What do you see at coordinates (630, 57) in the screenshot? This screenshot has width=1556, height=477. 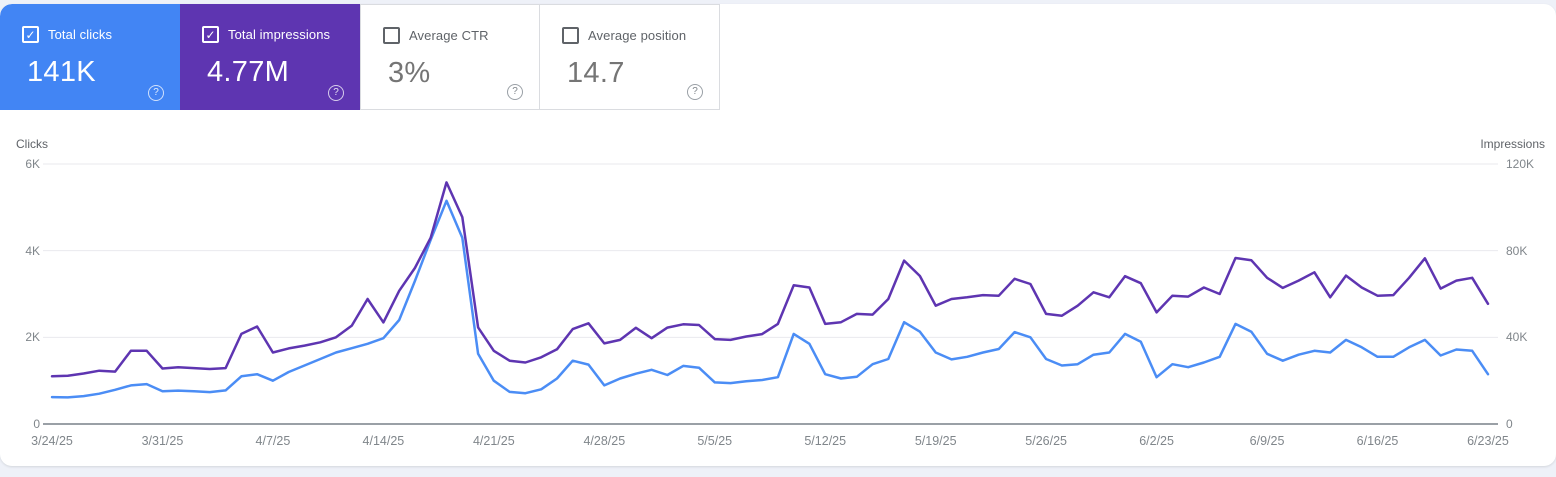 I see `card-average-position: ✓ Average position 14.7 ?` at bounding box center [630, 57].